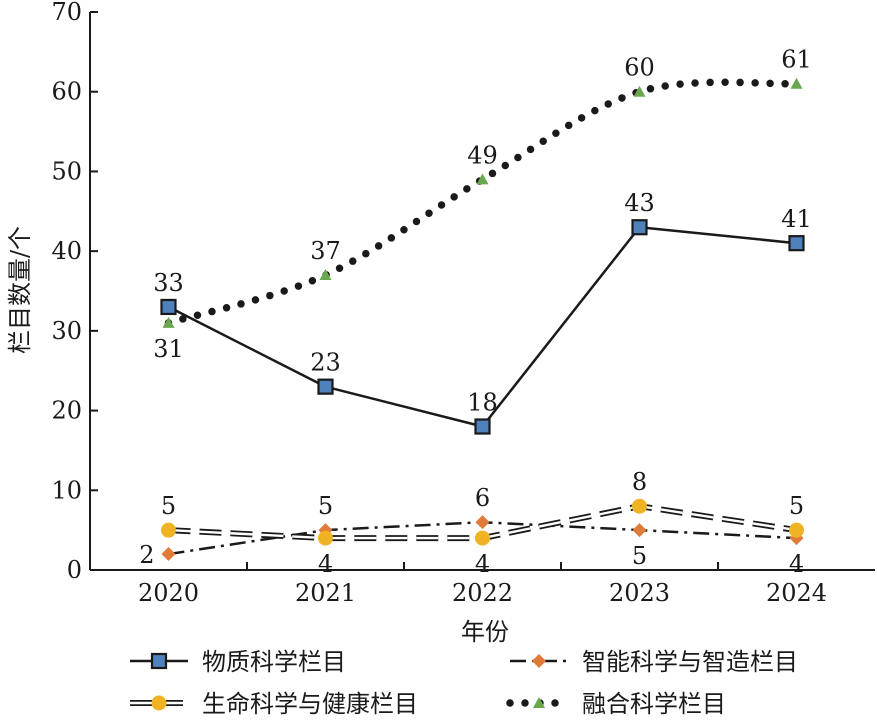  Describe the element at coordinates (654, 704) in the screenshot. I see `legend-label-3: 融合科学栏目` at that location.